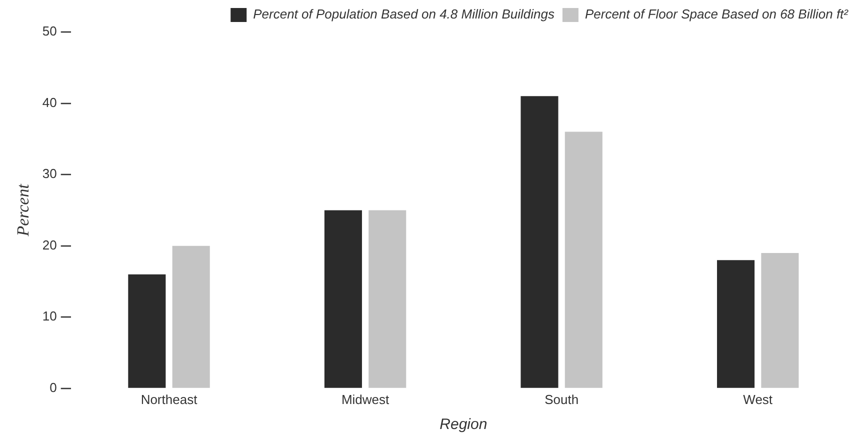  I want to click on y-tick-label: 0, so click(53, 387).